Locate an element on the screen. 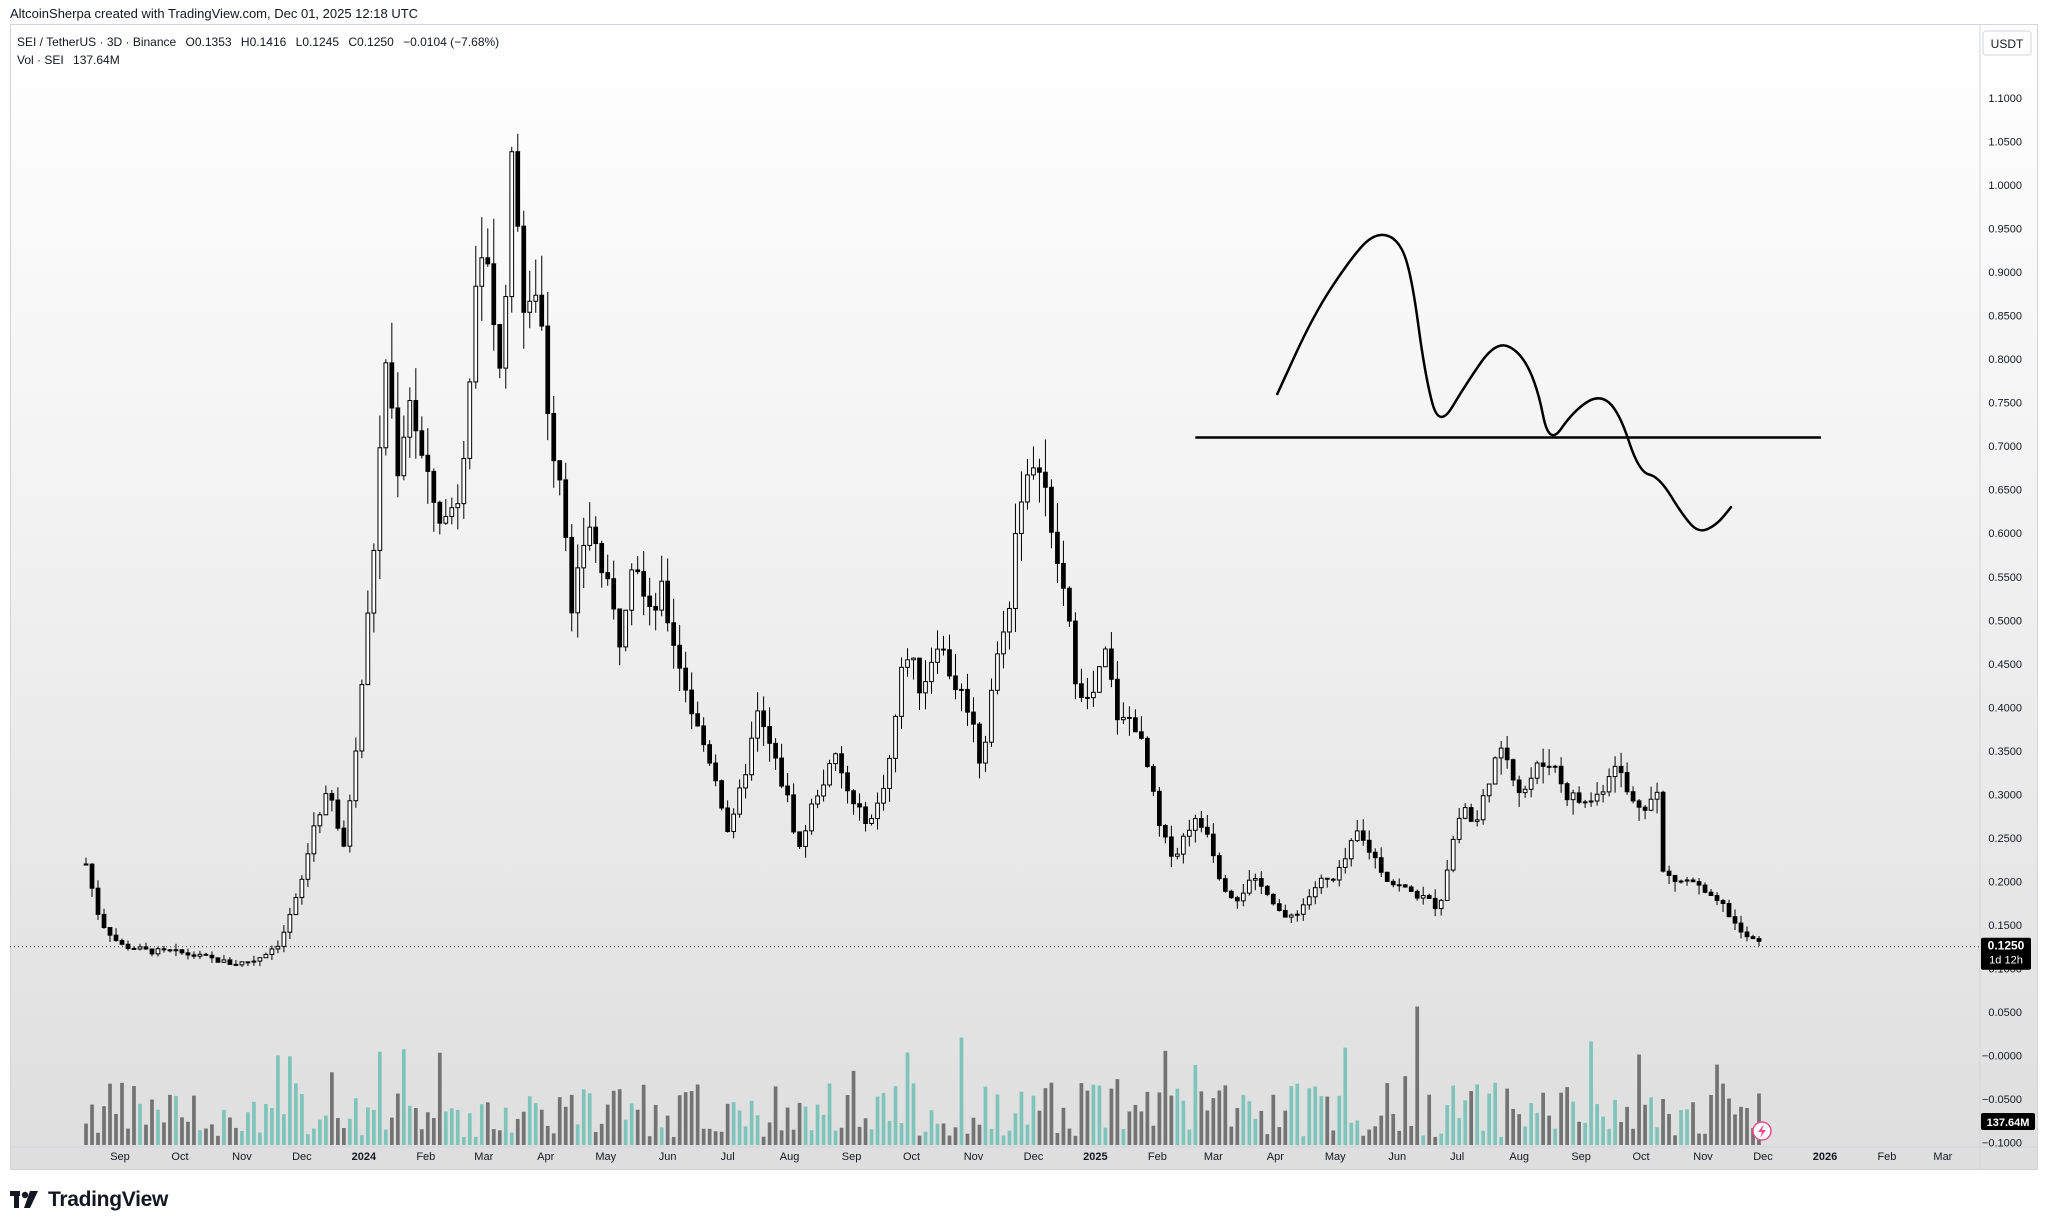 Image resolution: width=2048 pixels, height=1230 pixels. volume-legend: Vol · SEI 137.64M is located at coordinates (68, 60).